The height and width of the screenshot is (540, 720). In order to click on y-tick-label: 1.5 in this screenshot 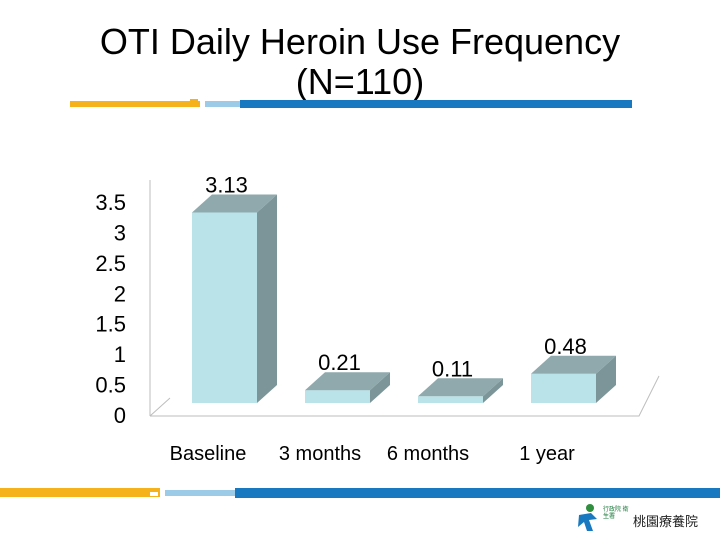, I will do `click(110, 324)`.